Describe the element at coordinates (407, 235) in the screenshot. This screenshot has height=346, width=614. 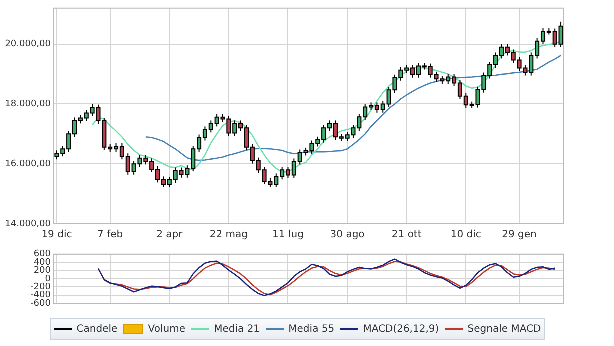
I see `x-tick-label: 21 ott` at that location.